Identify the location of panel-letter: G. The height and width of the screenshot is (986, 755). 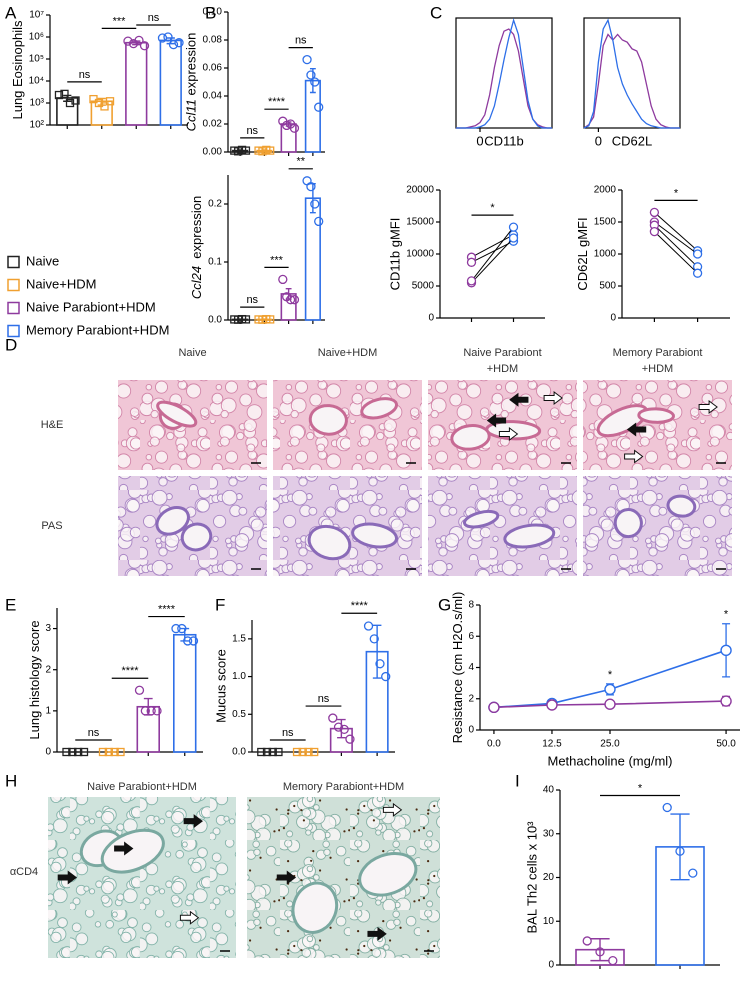
(444, 604).